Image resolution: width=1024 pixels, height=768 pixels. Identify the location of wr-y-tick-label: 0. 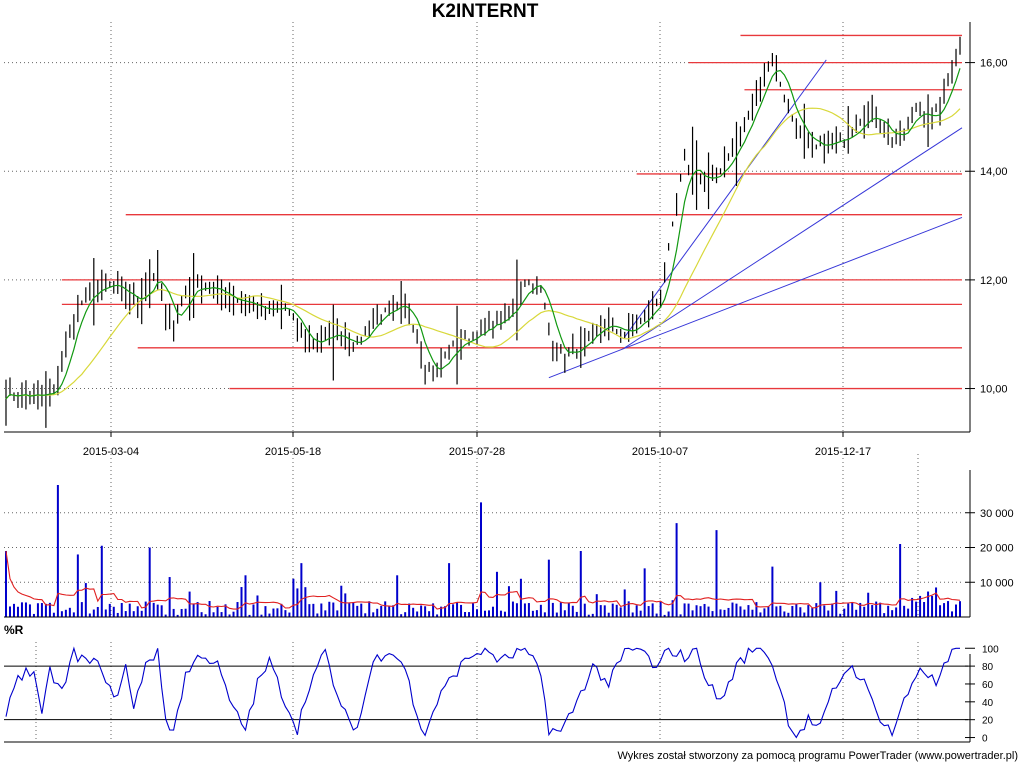
(985, 739).